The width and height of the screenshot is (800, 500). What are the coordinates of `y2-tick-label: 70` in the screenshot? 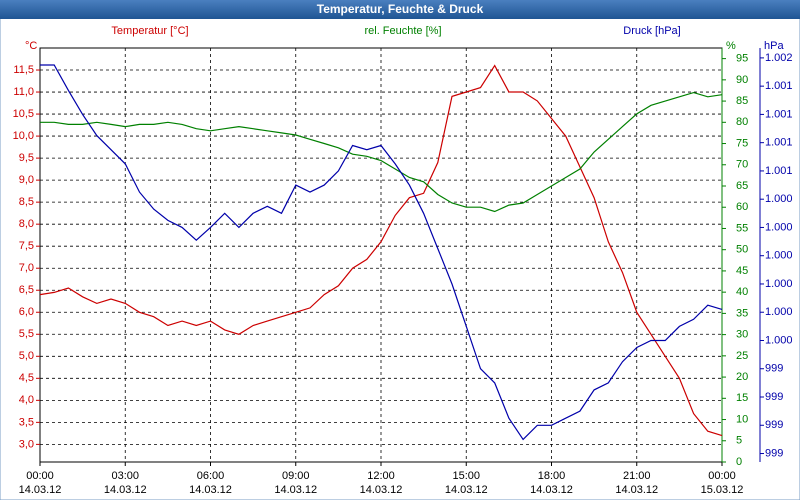 It's located at (742, 165).